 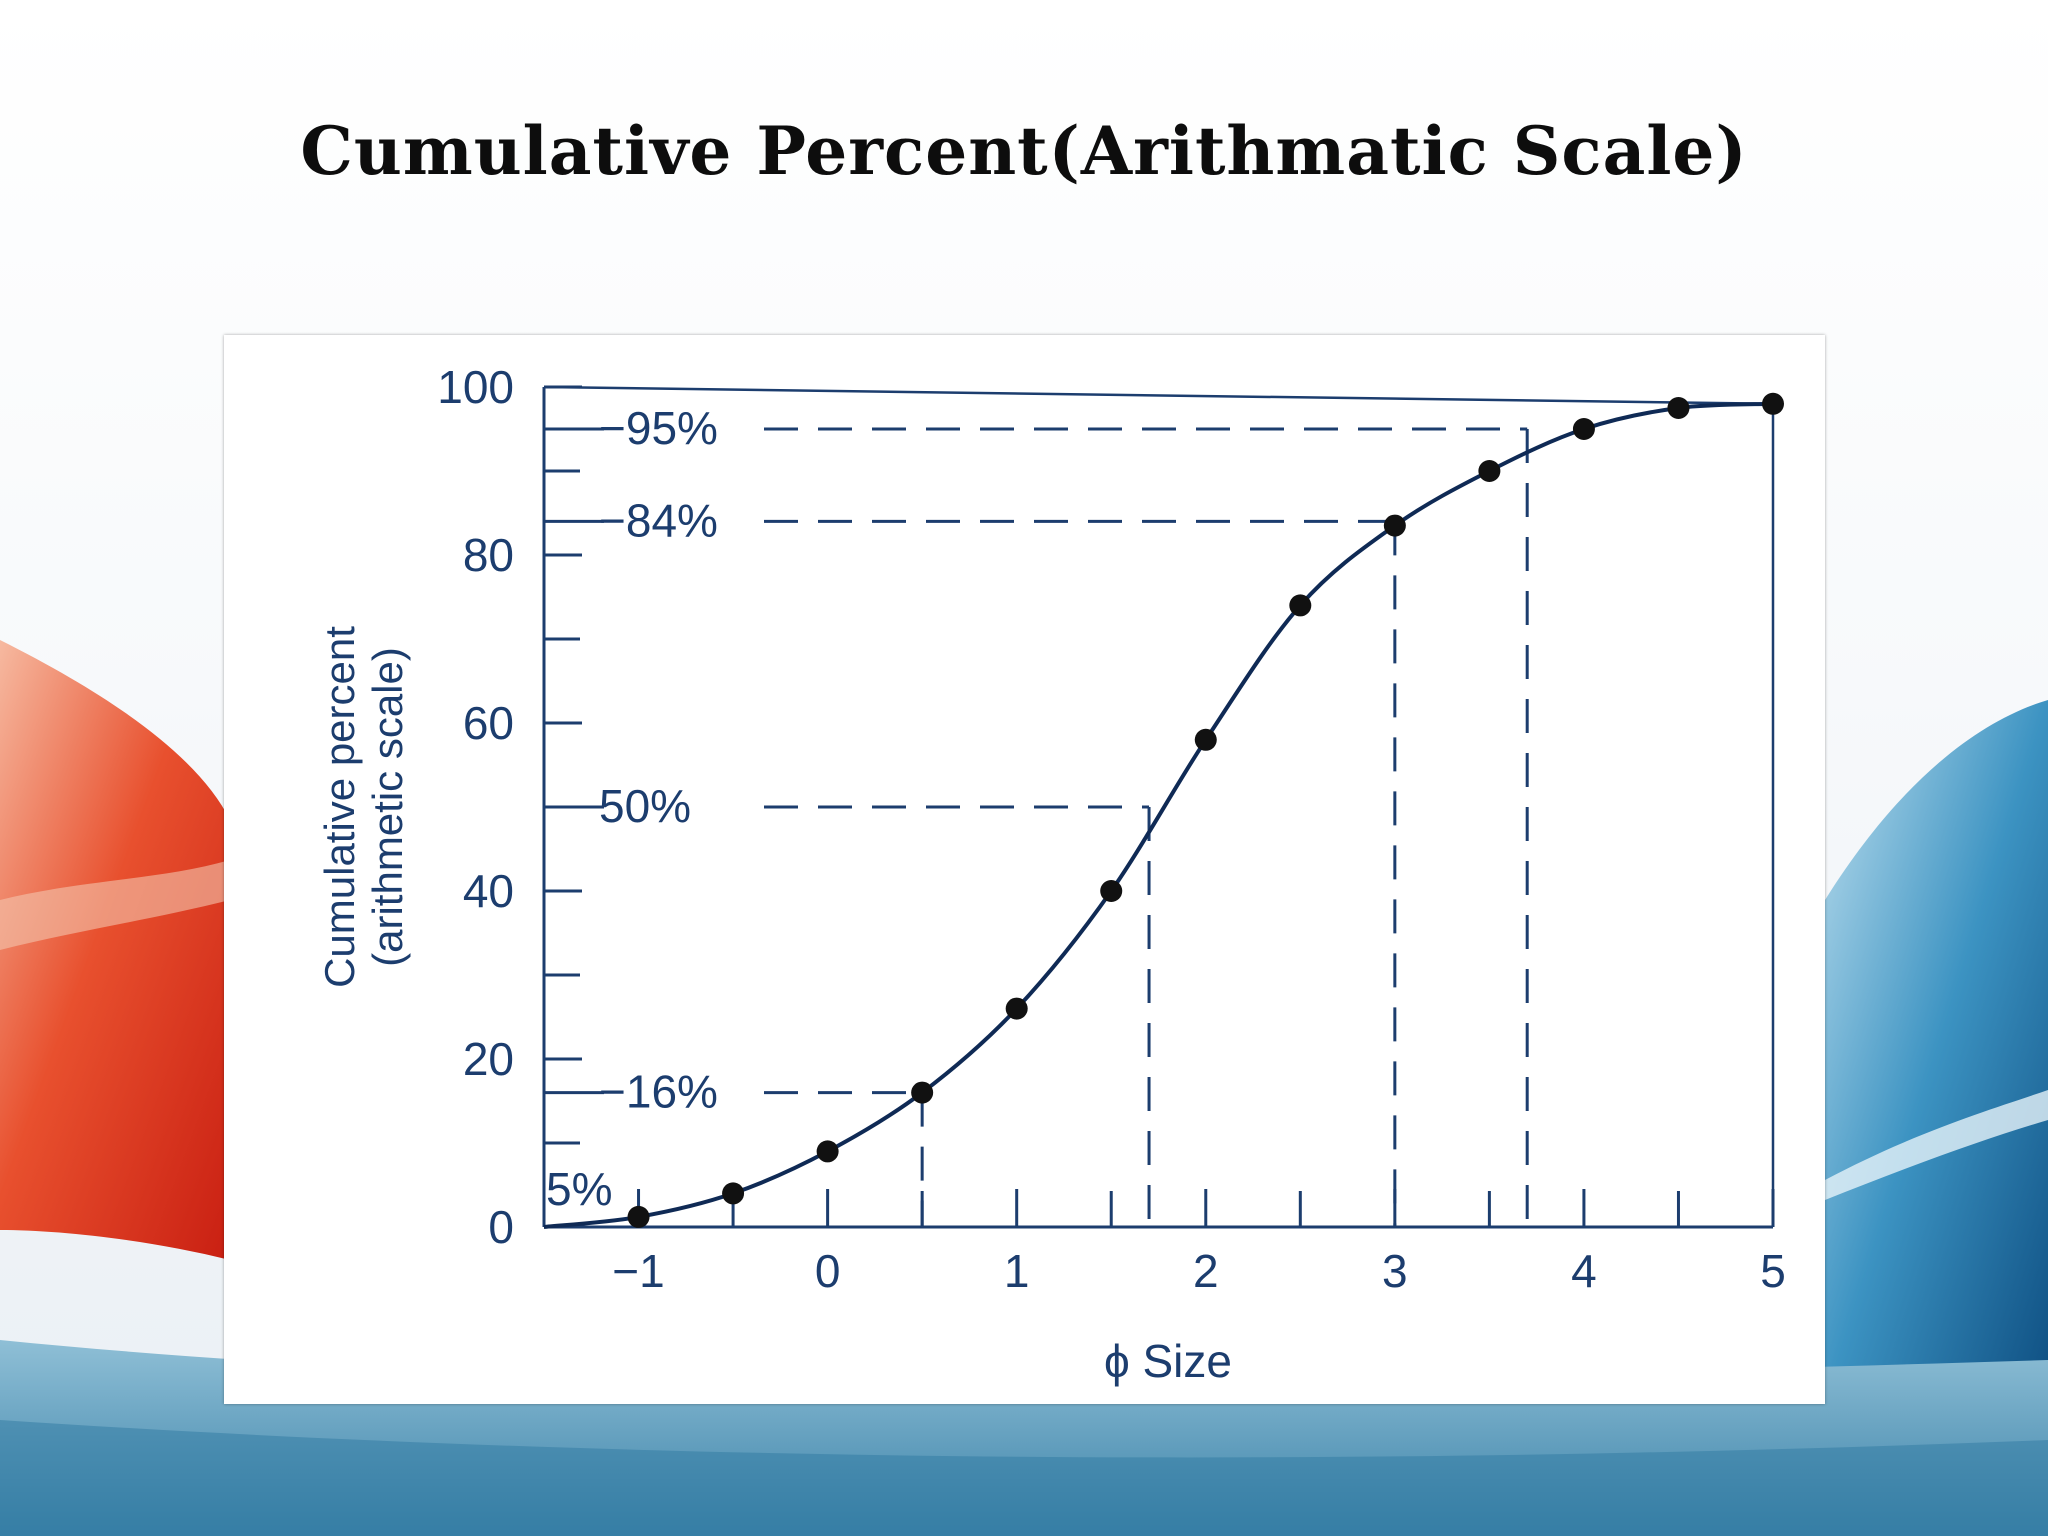 What do you see at coordinates (658, 428) in the screenshot?
I see `annotation-label: −95%` at bounding box center [658, 428].